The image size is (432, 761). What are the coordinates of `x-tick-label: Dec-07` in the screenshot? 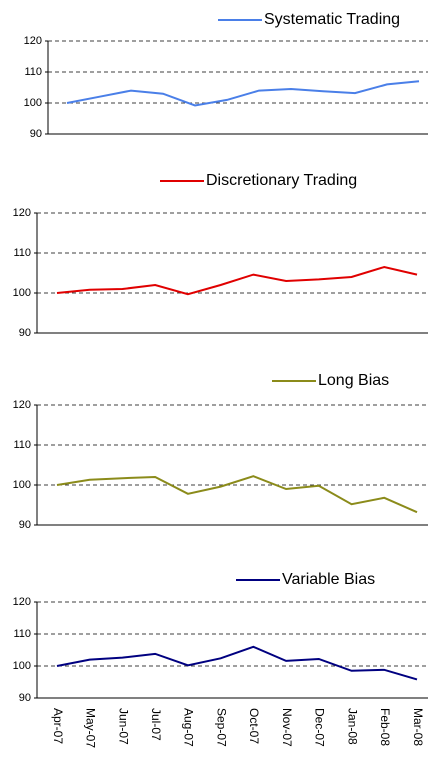 It's located at (320, 727).